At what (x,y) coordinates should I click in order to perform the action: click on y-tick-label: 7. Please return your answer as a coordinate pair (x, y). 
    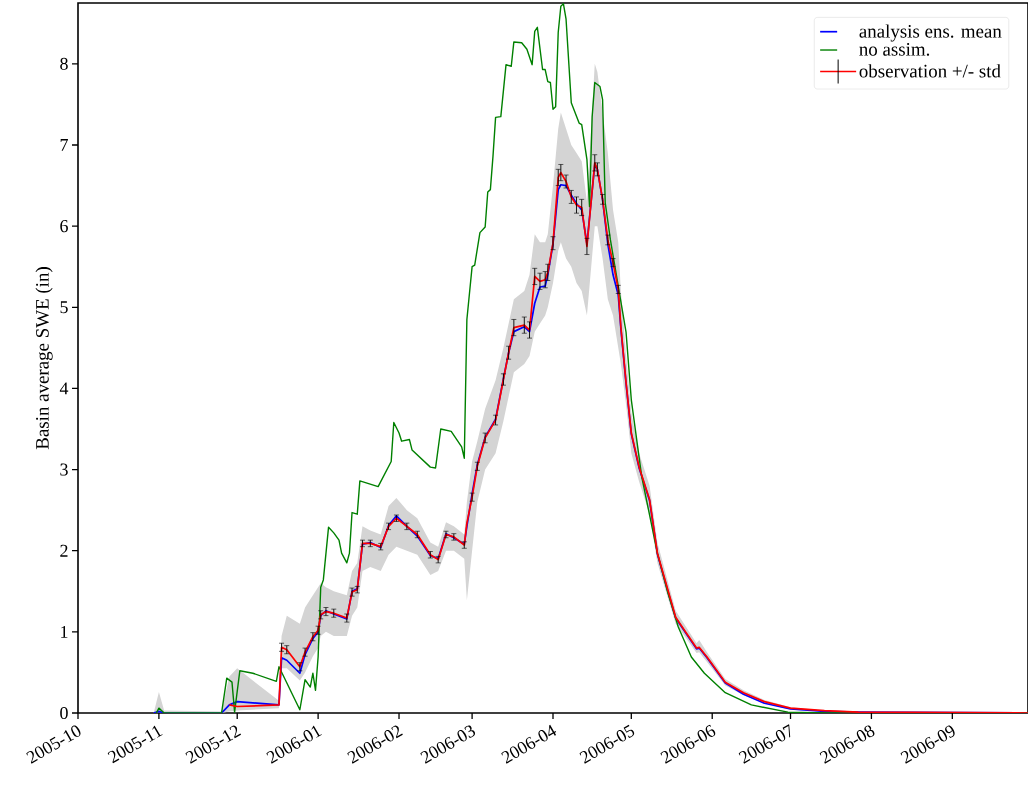
    Looking at the image, I should click on (64, 145).